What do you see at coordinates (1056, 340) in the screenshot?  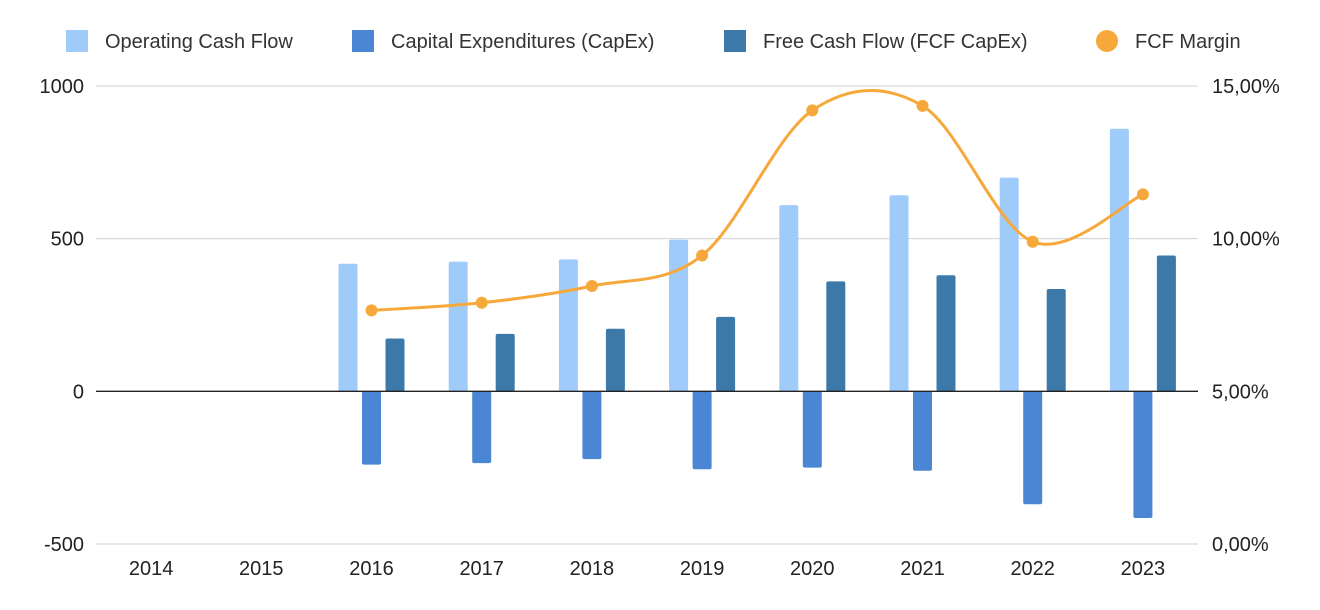 I see `bar-free-cash-flow-fcf-capex-2022` at bounding box center [1056, 340].